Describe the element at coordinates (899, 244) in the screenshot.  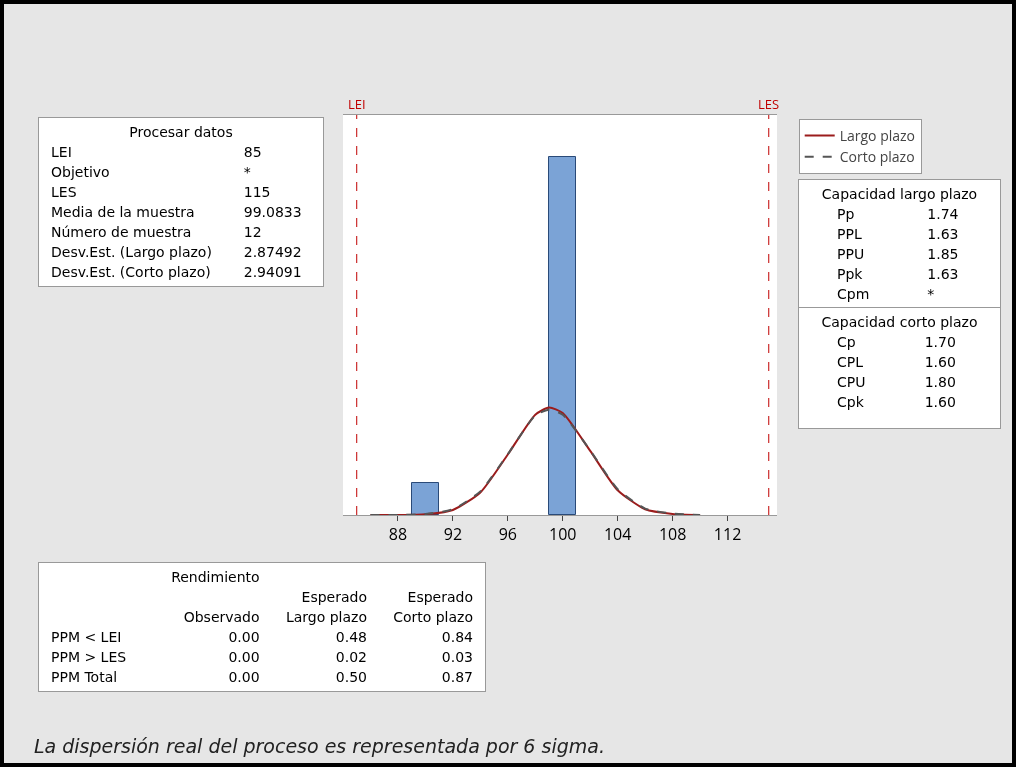
I see `text: Capacidad largo plazo Pp 1.74 PPL 1.63 PPU 1.85 Ppk 1.63 Cpm *` at that location.